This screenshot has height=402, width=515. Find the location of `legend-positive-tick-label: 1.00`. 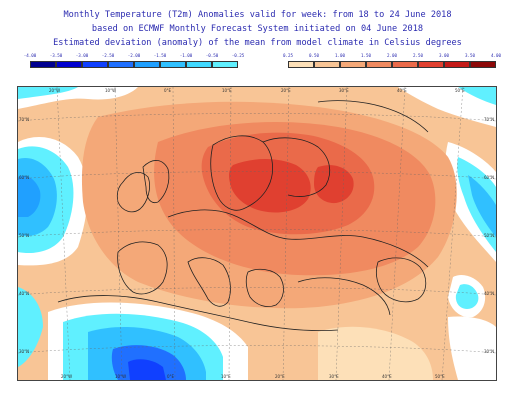

legend-positive-tick-label: 1.00 is located at coordinates (340, 55).